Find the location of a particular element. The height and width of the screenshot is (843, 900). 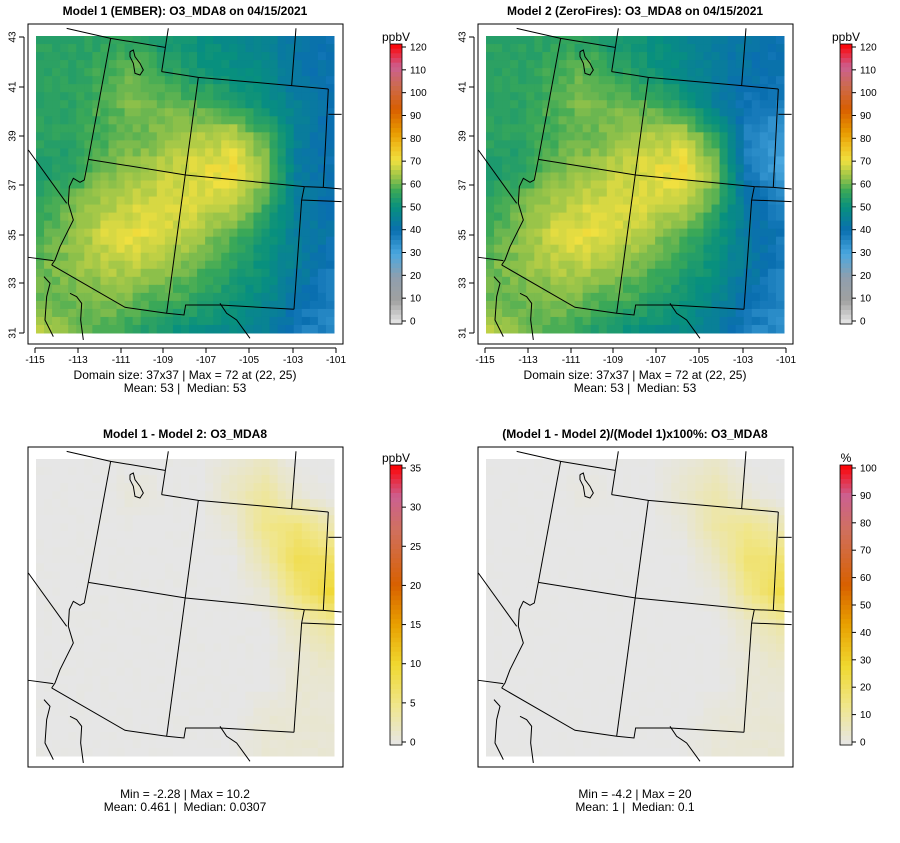

y-tick-label: 35 is located at coordinates (13, 235).